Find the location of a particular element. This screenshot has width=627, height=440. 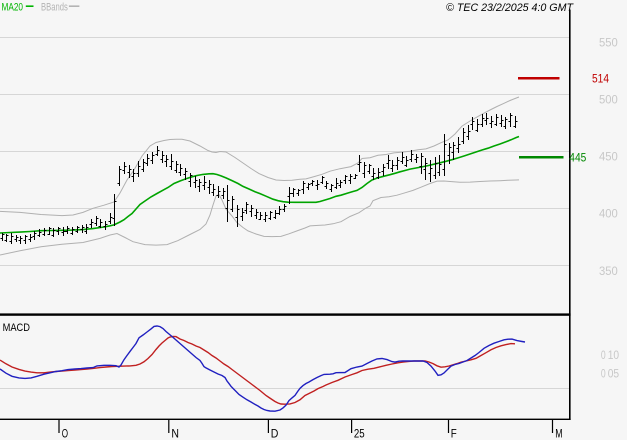

svg-text: MA20 is located at coordinates (13, 7).